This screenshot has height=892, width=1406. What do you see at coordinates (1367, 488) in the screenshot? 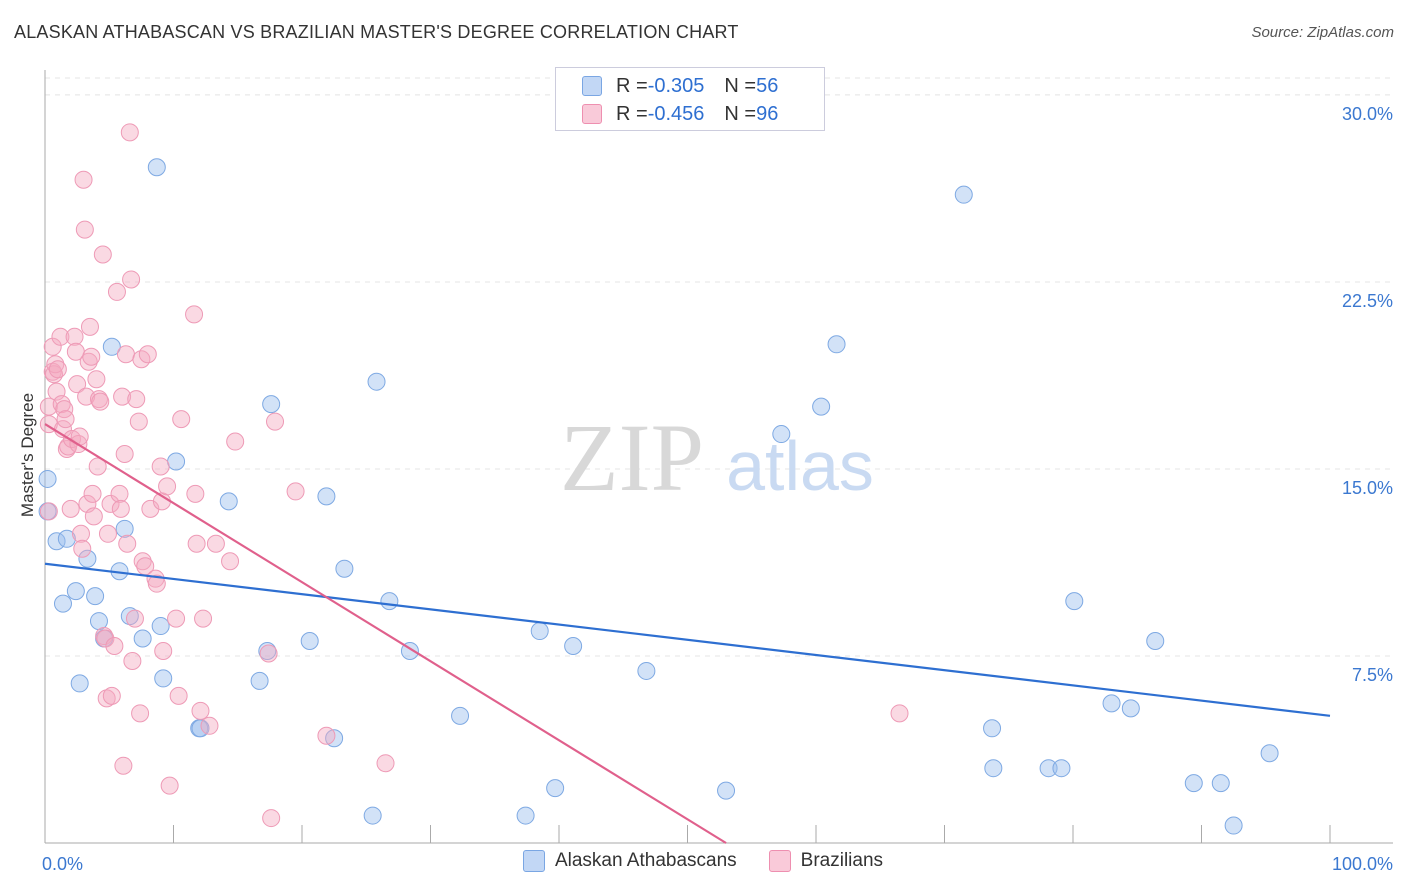
I see `y-tick-label: 15.0%` at bounding box center [1367, 488].